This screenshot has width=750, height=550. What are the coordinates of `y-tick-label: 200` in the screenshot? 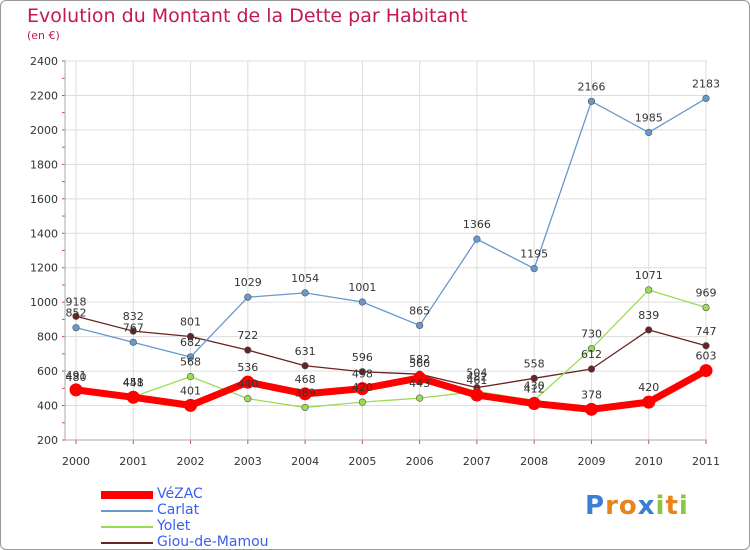 It's located at (47, 440).